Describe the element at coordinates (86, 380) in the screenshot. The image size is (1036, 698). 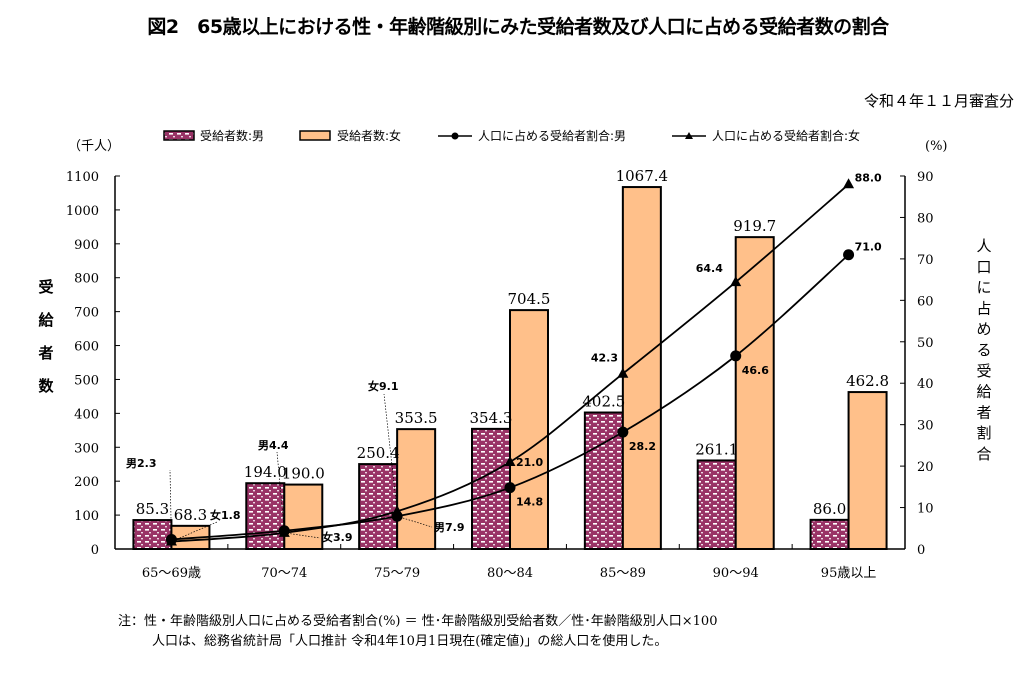
I see `left-tick-label: 500` at that location.